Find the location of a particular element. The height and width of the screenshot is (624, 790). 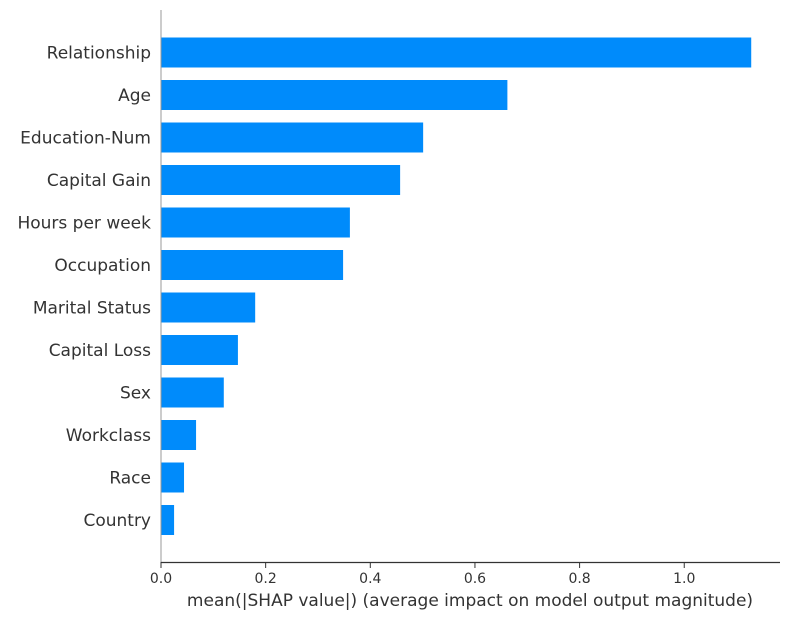

bar-sex is located at coordinates (192, 392).